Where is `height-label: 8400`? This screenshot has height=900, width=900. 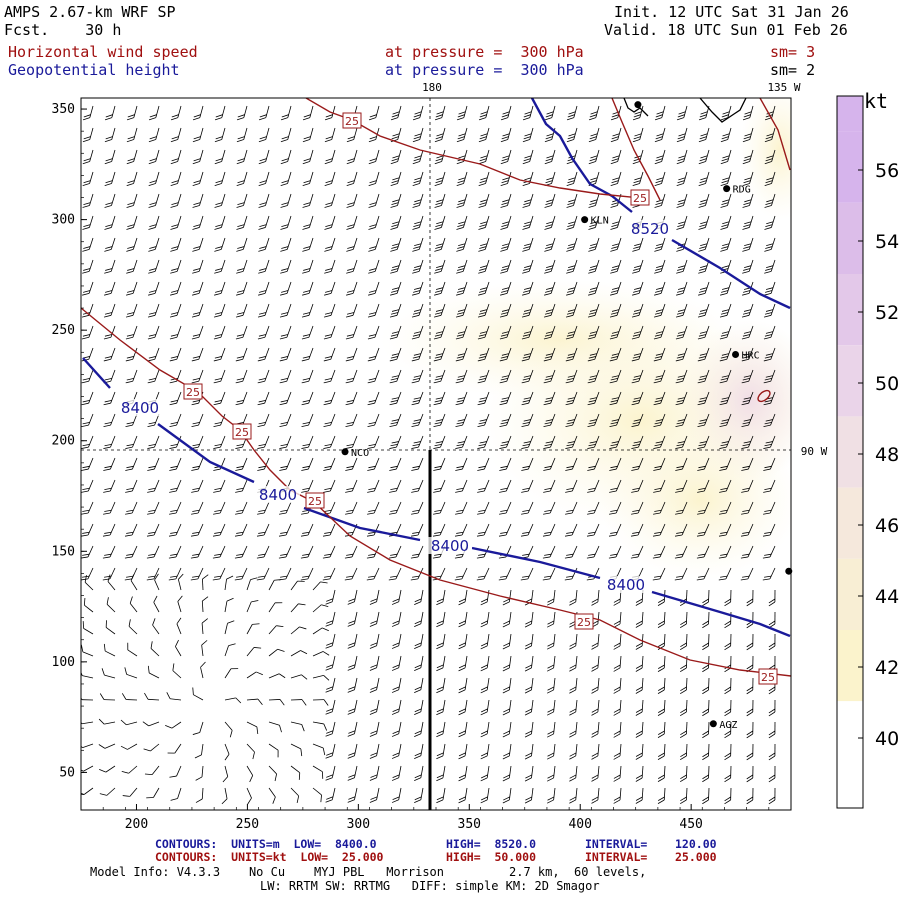 height-label: 8400 is located at coordinates (626, 585).